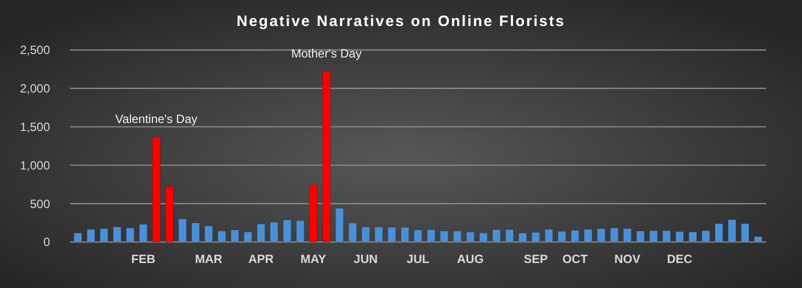 This screenshot has height=288, width=802. What do you see at coordinates (35, 89) in the screenshot?
I see `y-tick-label: 2,000` at bounding box center [35, 89].